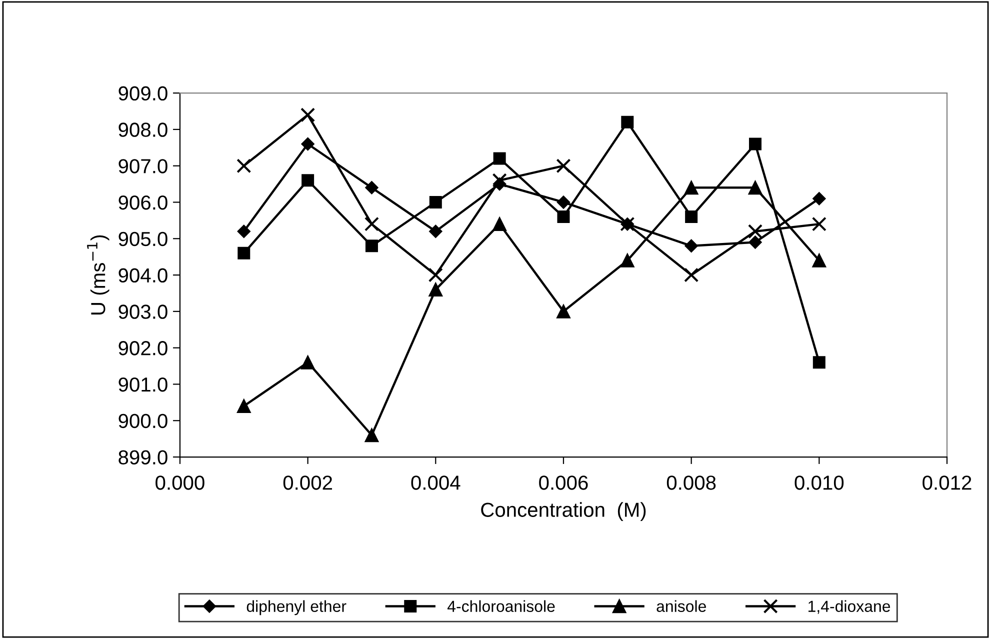 The width and height of the screenshot is (991, 639). What do you see at coordinates (435, 483) in the screenshot?
I see `x-tick-label: 0.004` at bounding box center [435, 483].